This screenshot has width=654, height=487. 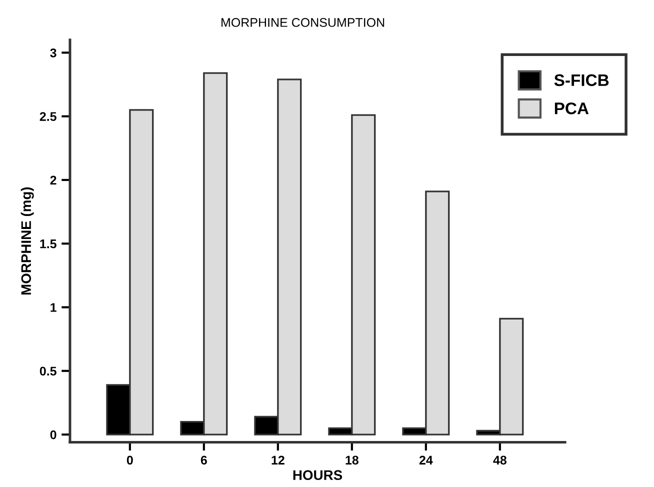 I want to click on x-tick-label: 18, so click(x=352, y=460).